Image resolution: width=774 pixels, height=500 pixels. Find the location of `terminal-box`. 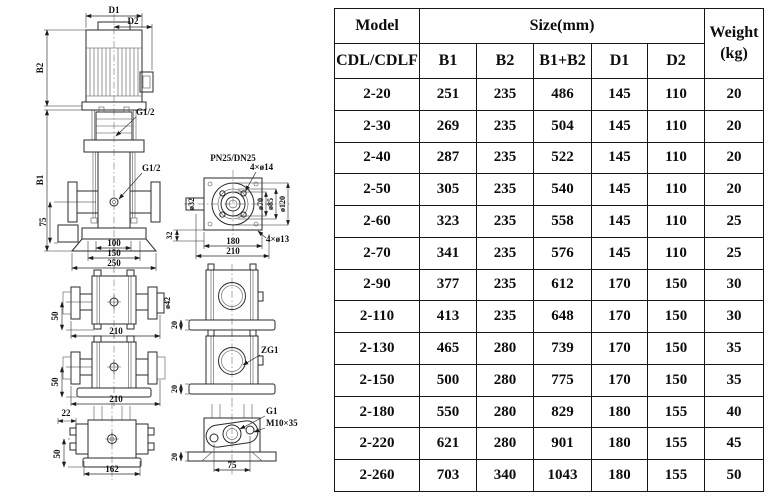

terminal-box is located at coordinates (146, 82).